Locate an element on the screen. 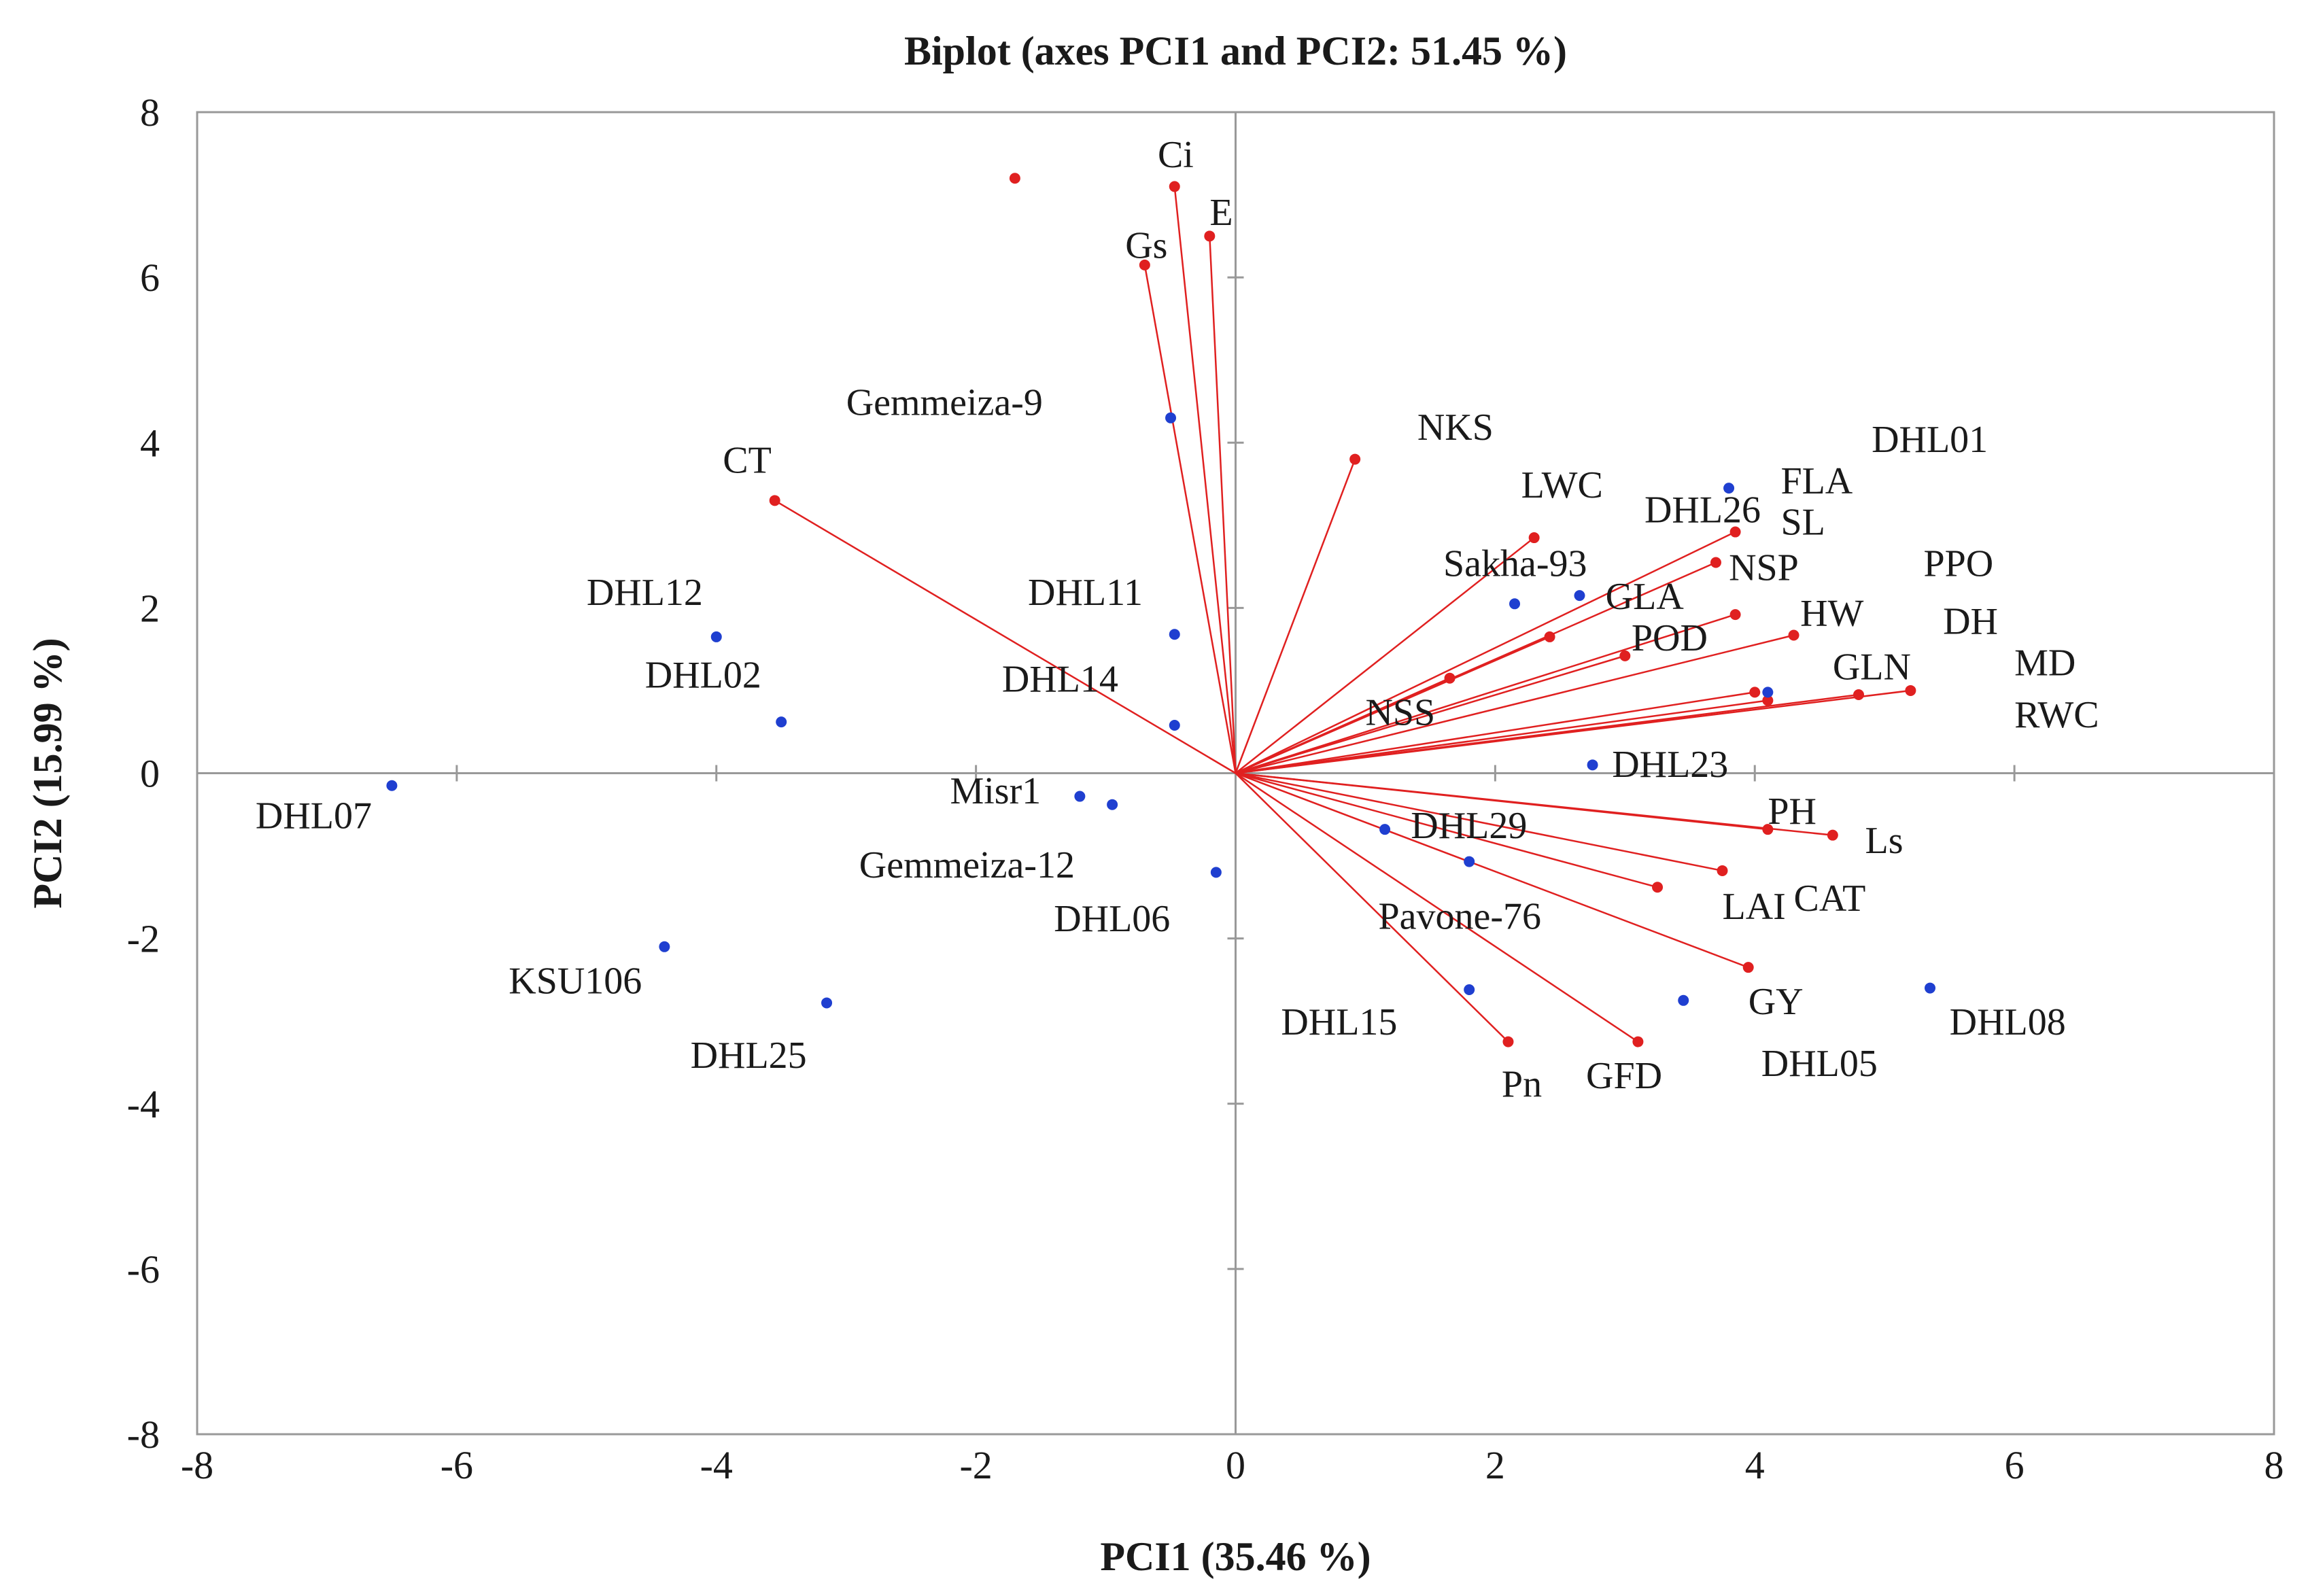 The image size is (2308, 1596). y-tick-label: -8 is located at coordinates (143, 1434).